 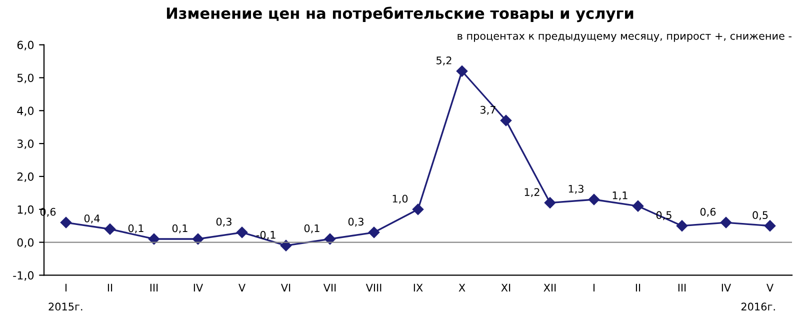 What do you see at coordinates (532, 193) in the screenshot?
I see `data-label: 1,2` at bounding box center [532, 193].